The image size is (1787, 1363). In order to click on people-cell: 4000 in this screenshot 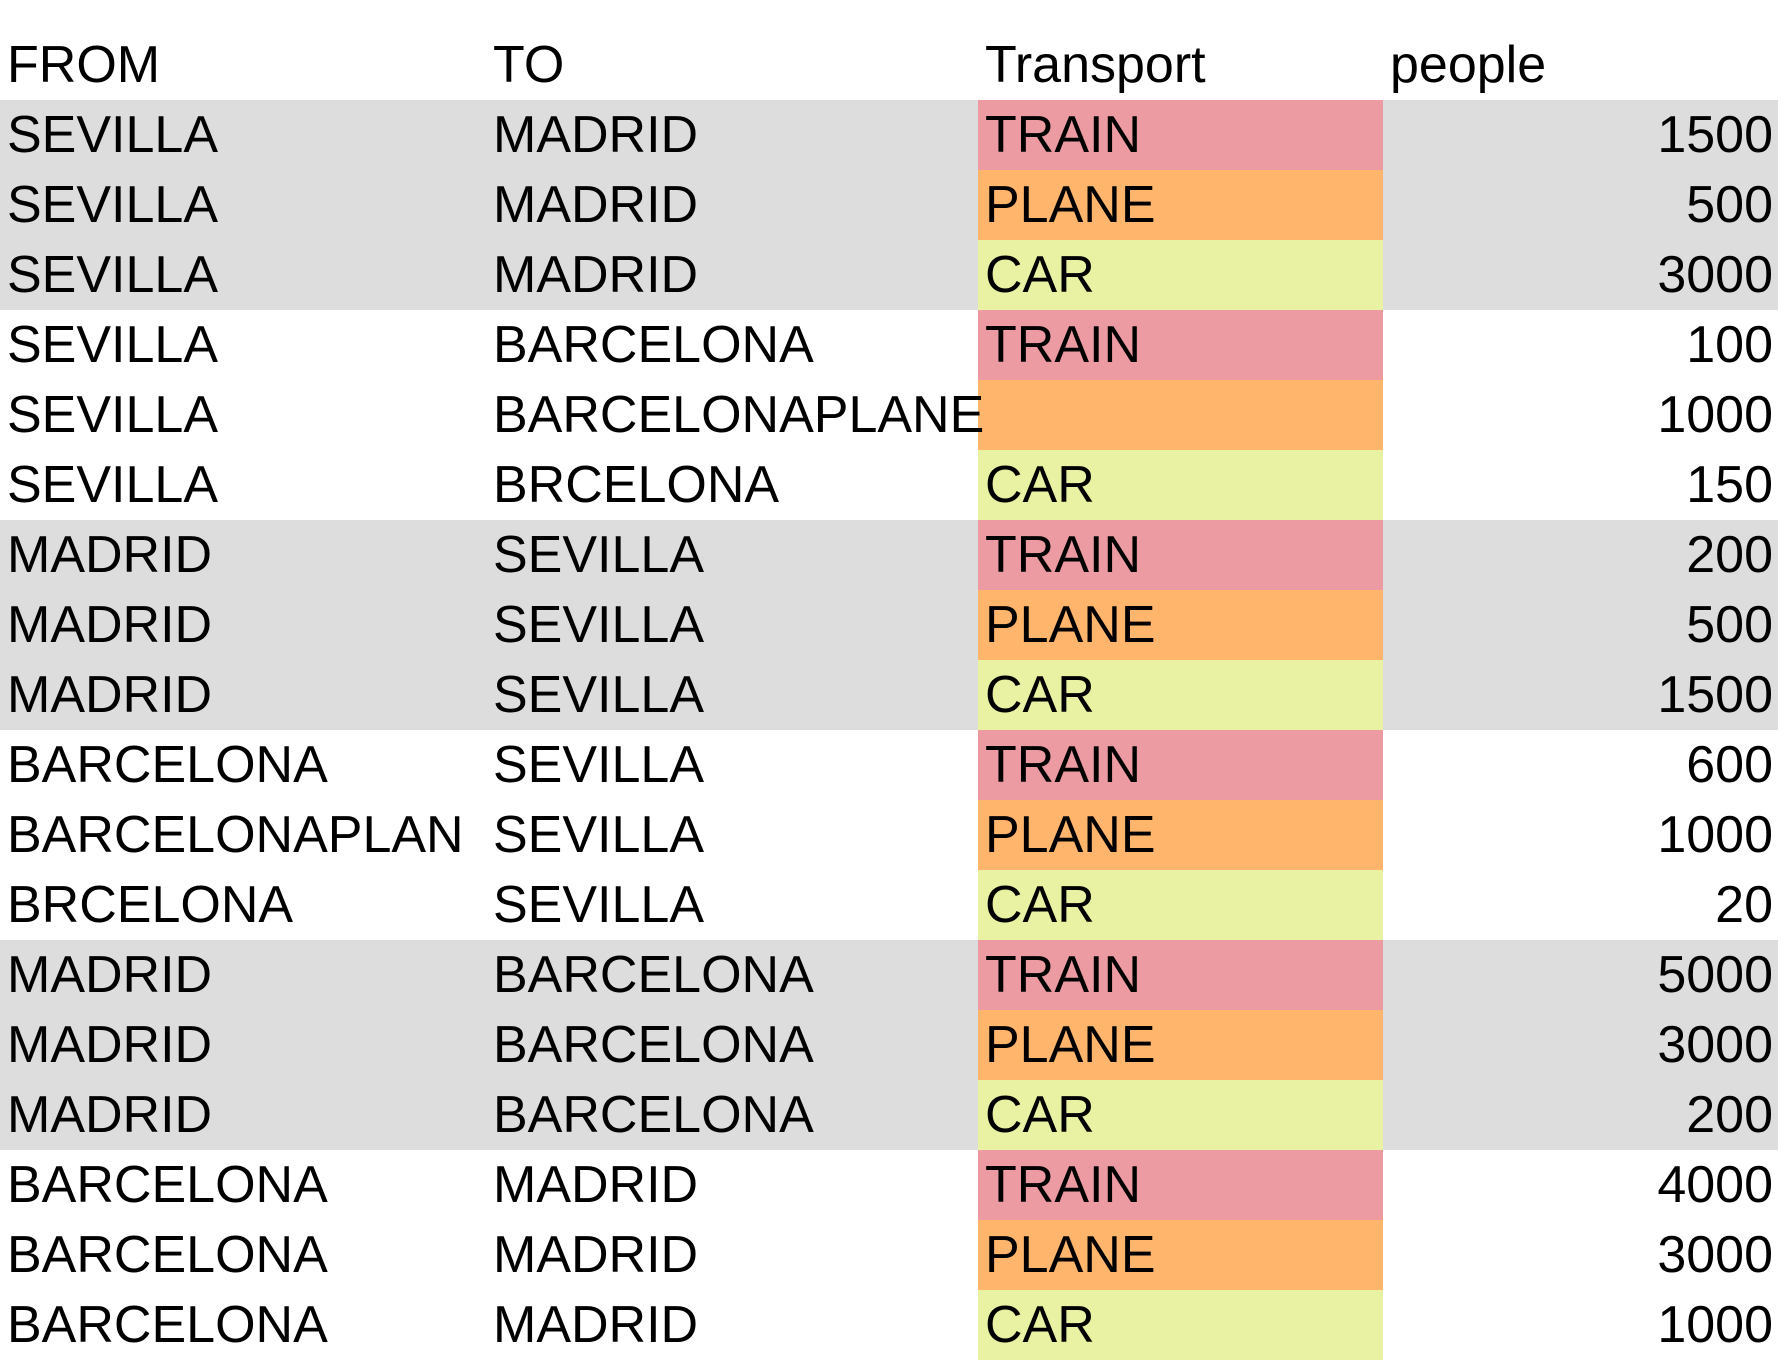, I will do `click(1715, 1185)`.